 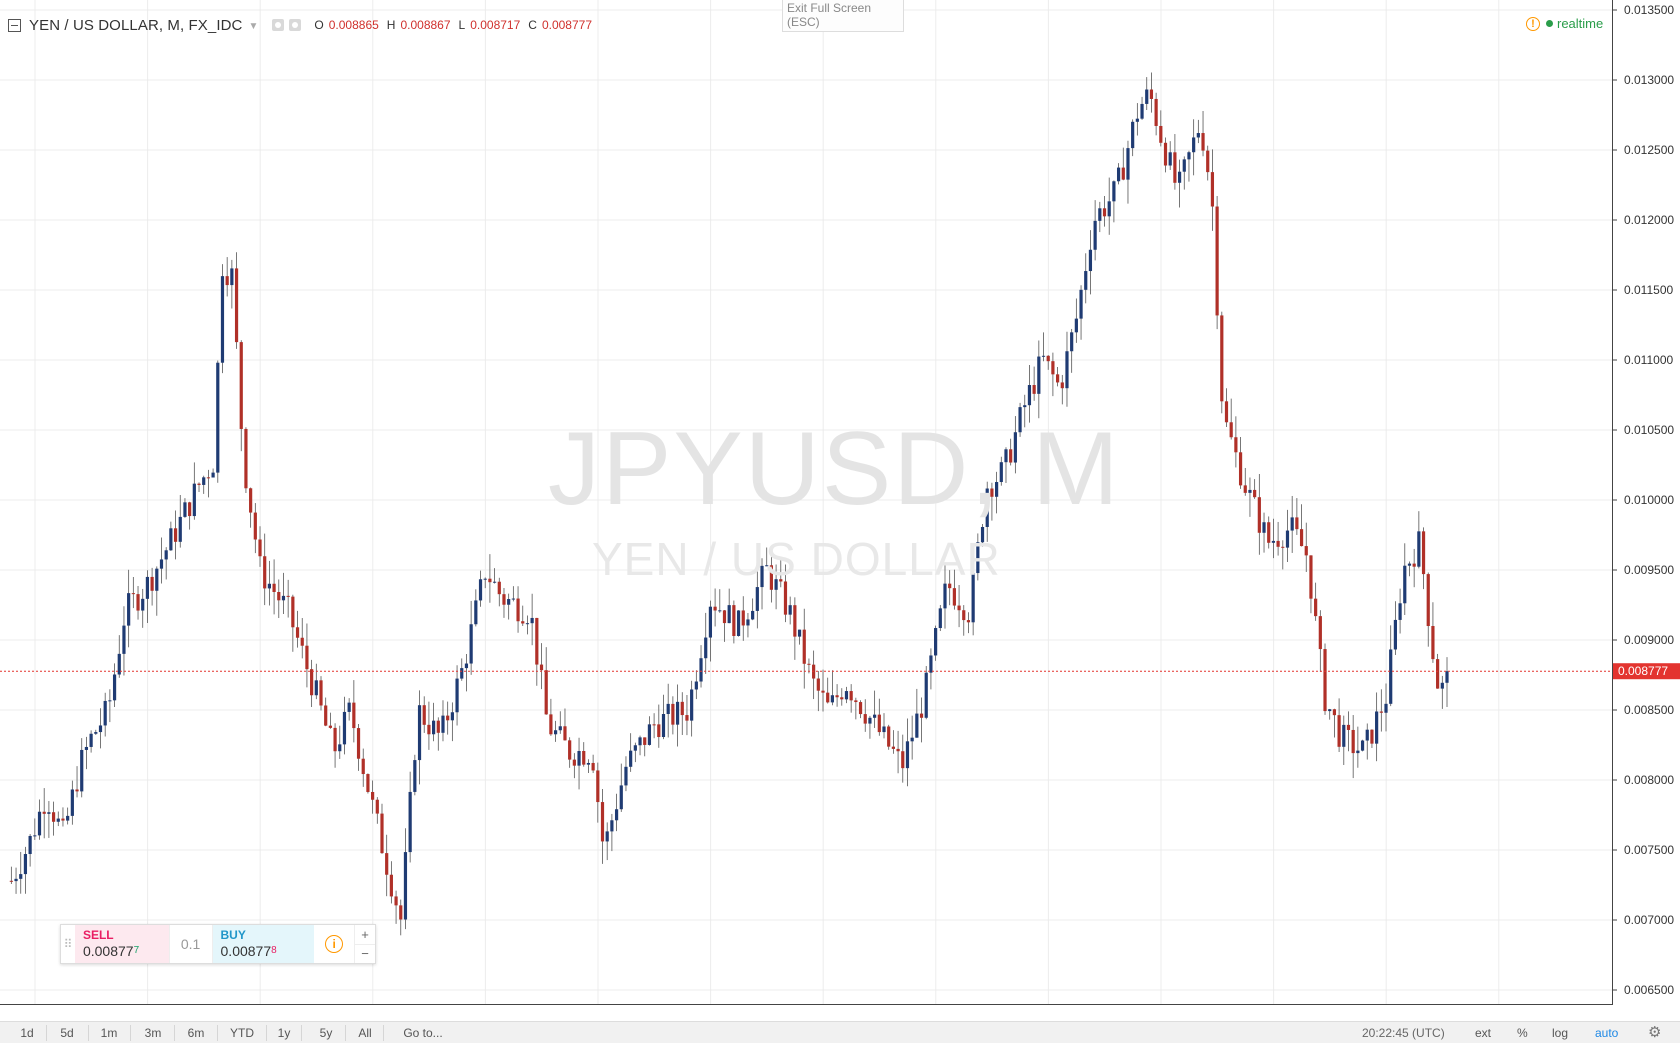 I want to click on range-button-ytd: YTD, so click(x=242, y=1033).